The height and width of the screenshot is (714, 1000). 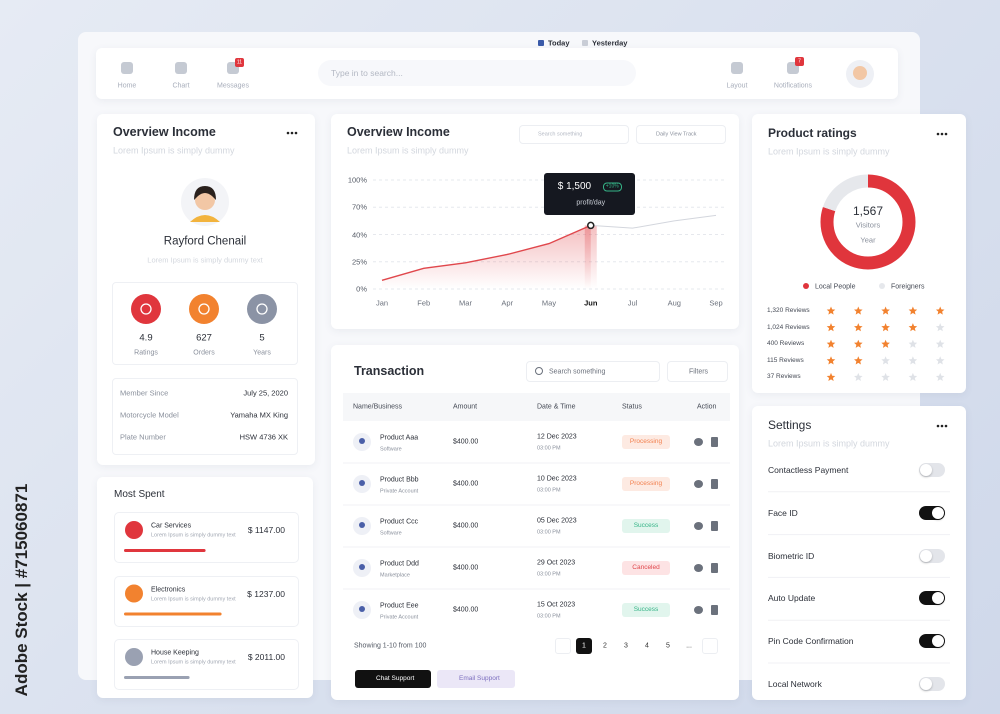 What do you see at coordinates (799, 61) in the screenshot?
I see `badge` at bounding box center [799, 61].